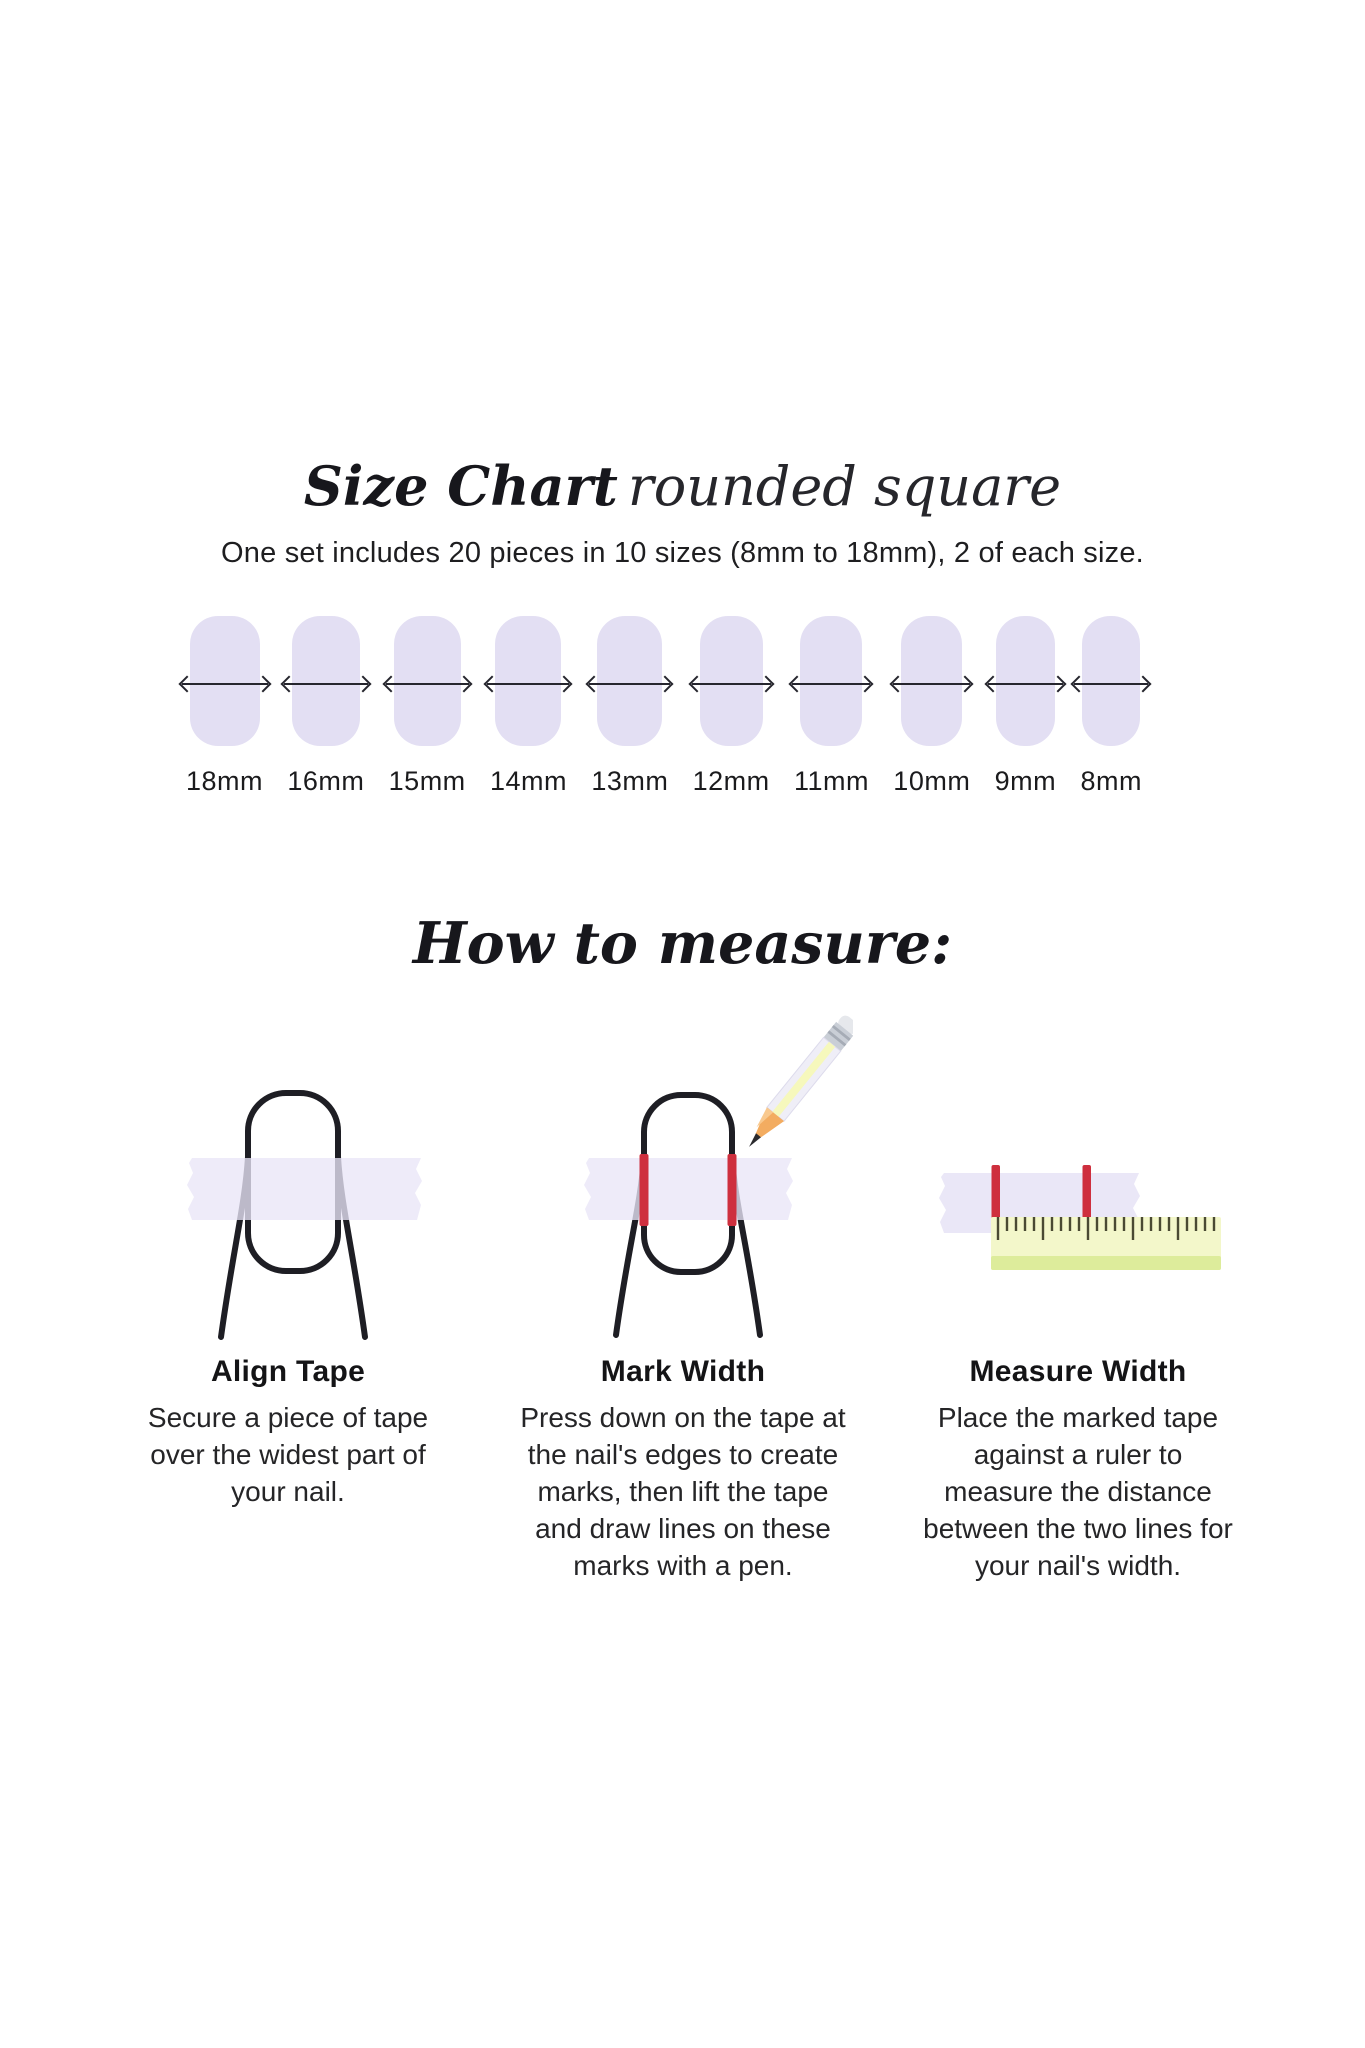  I want to click on size-swatch: 16mm, so click(325, 706).